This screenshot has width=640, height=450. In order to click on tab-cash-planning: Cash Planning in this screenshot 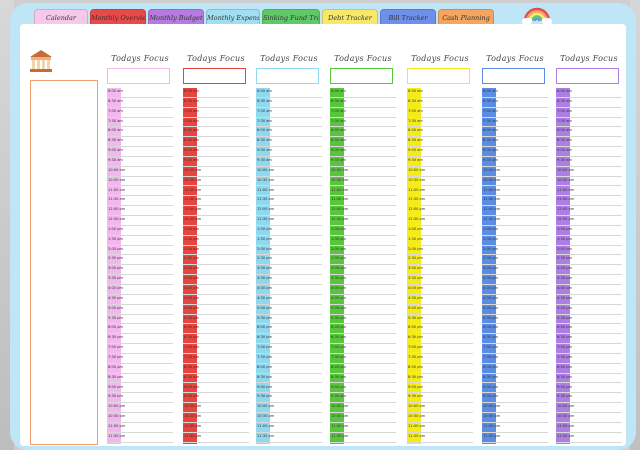, I will do `click(466, 17)`.